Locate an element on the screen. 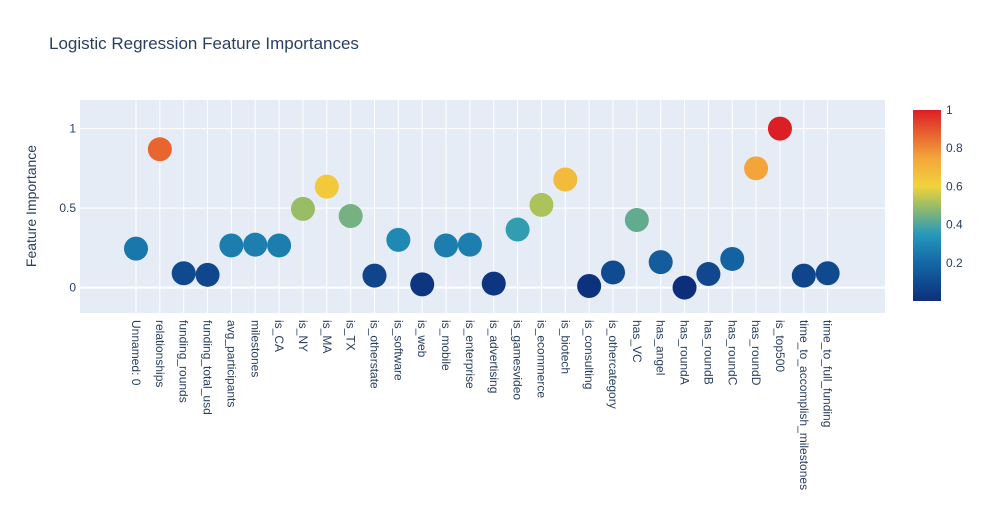 The width and height of the screenshot is (983, 525). colorbar-tick-label: 1 is located at coordinates (949, 110).